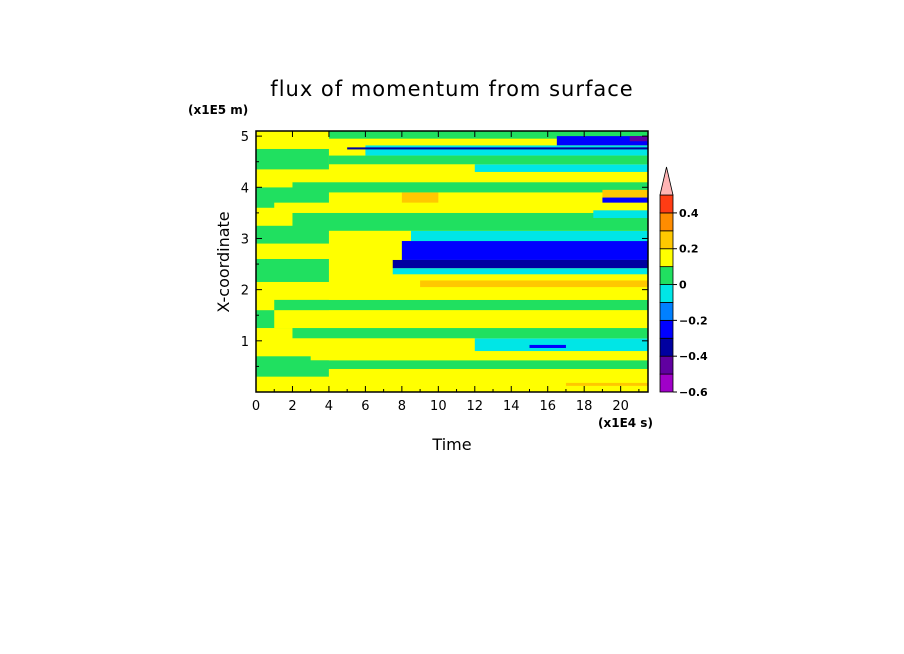 This screenshot has width=904, height=654. What do you see at coordinates (451, 89) in the screenshot?
I see `chart-title: flux of momentum from surface` at bounding box center [451, 89].